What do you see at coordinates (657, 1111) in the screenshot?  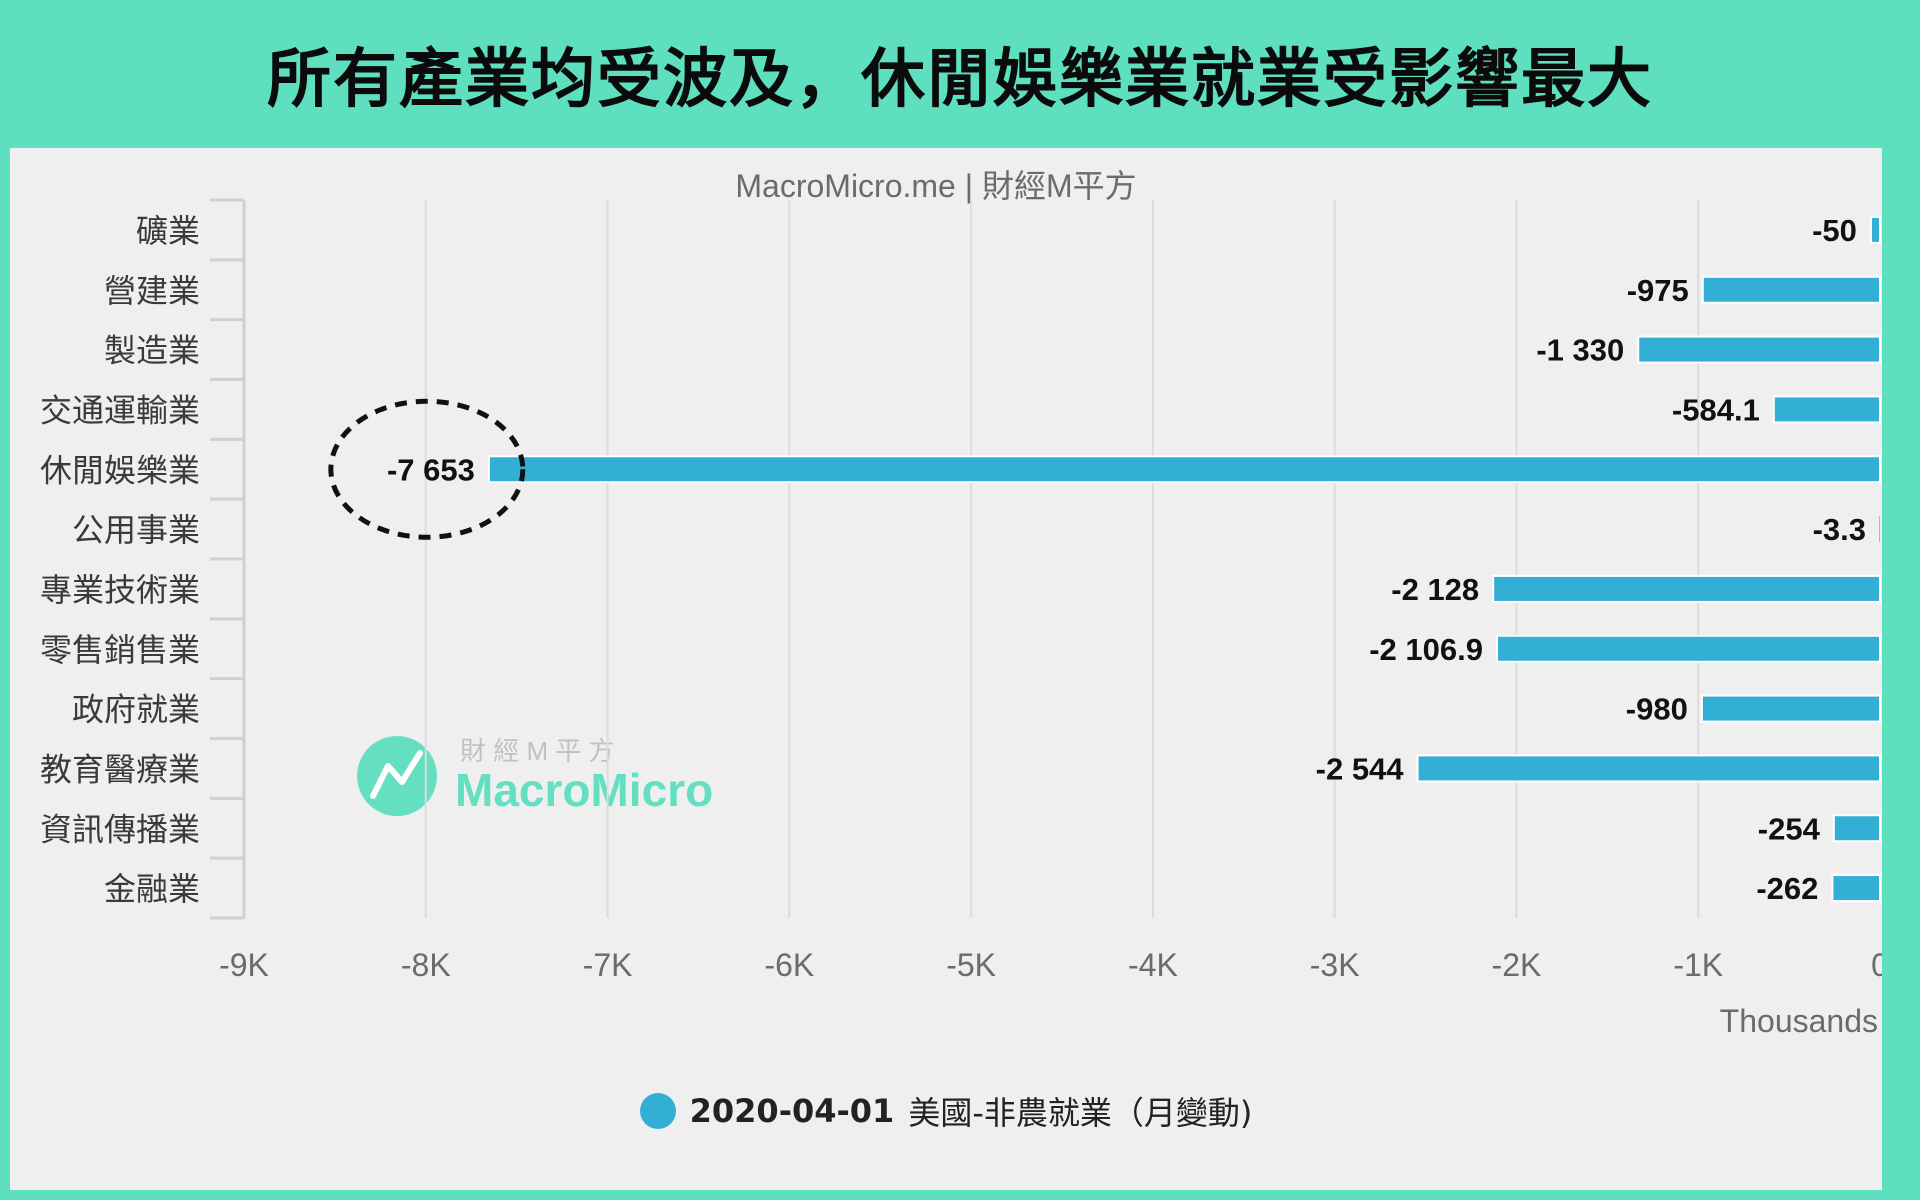 I see `legend-marker-icon` at bounding box center [657, 1111].